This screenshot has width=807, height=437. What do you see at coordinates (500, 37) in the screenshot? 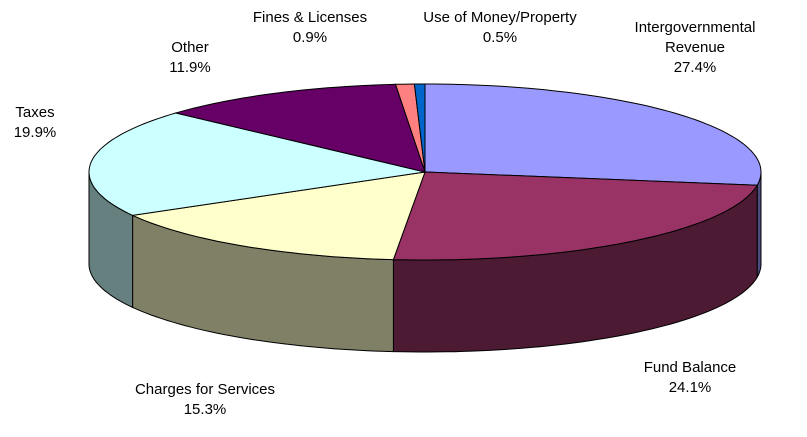
I see `value-label: 0.5%` at bounding box center [500, 37].